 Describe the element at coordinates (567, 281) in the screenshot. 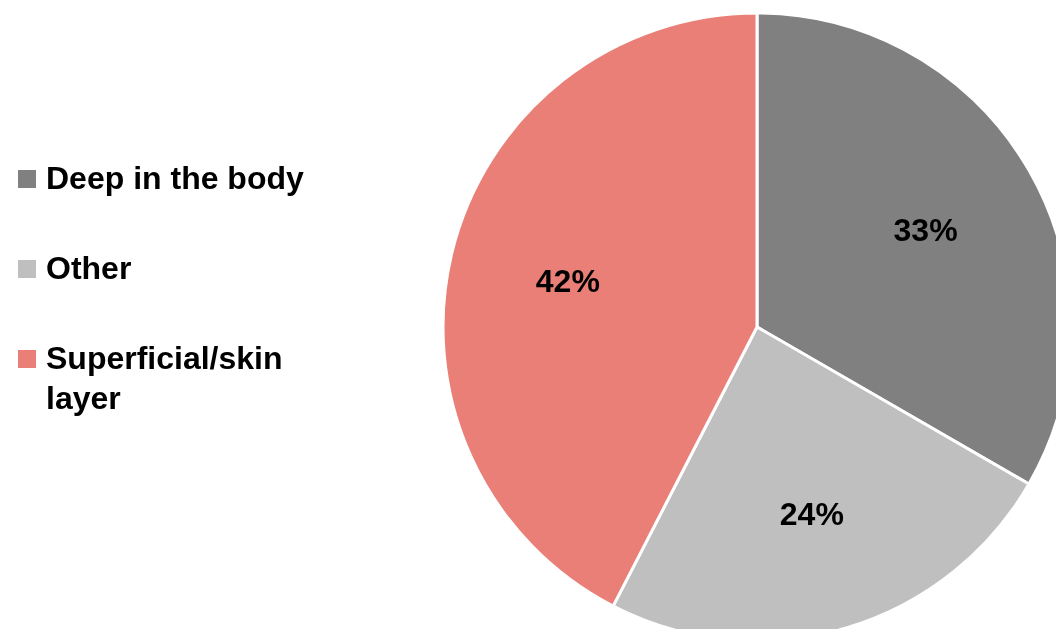

I see `data-label: 42%` at that location.